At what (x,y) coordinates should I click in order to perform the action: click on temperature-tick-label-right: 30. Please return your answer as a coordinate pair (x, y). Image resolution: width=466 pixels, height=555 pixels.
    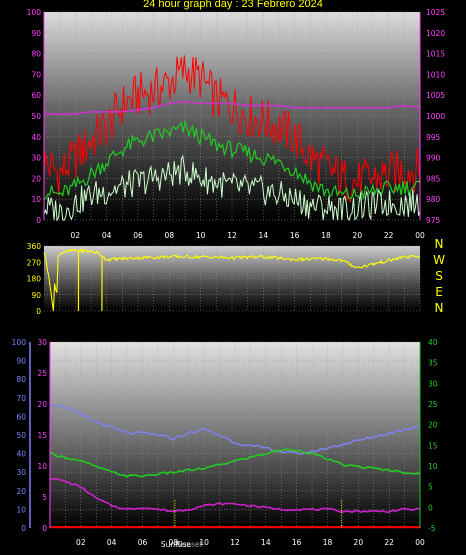
    Looking at the image, I should click on (433, 383).